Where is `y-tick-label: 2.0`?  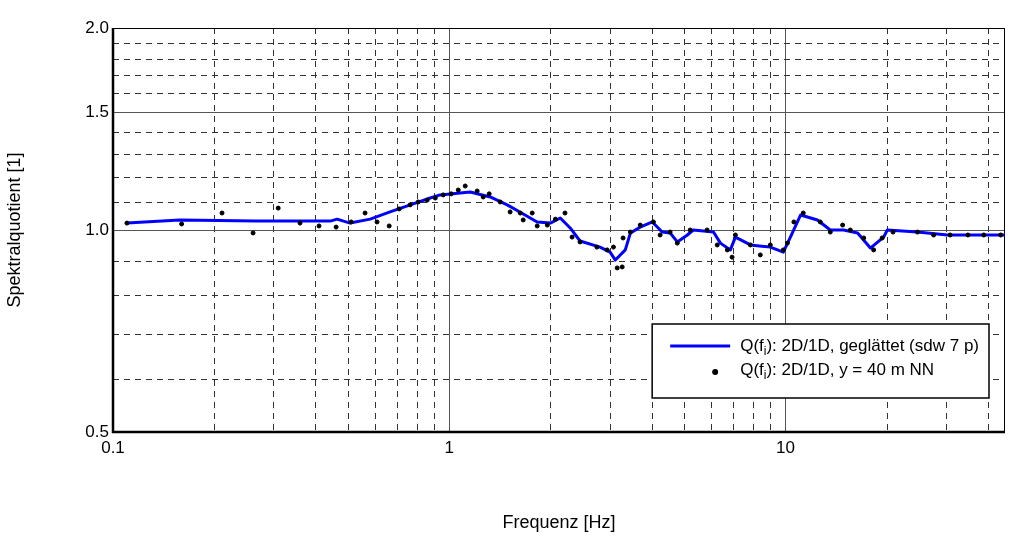
y-tick-label: 2.0 is located at coordinates (97, 27).